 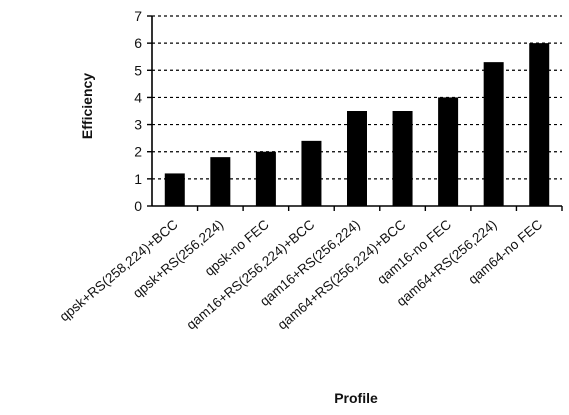 I want to click on y-tick-label: 3, so click(x=138, y=125).